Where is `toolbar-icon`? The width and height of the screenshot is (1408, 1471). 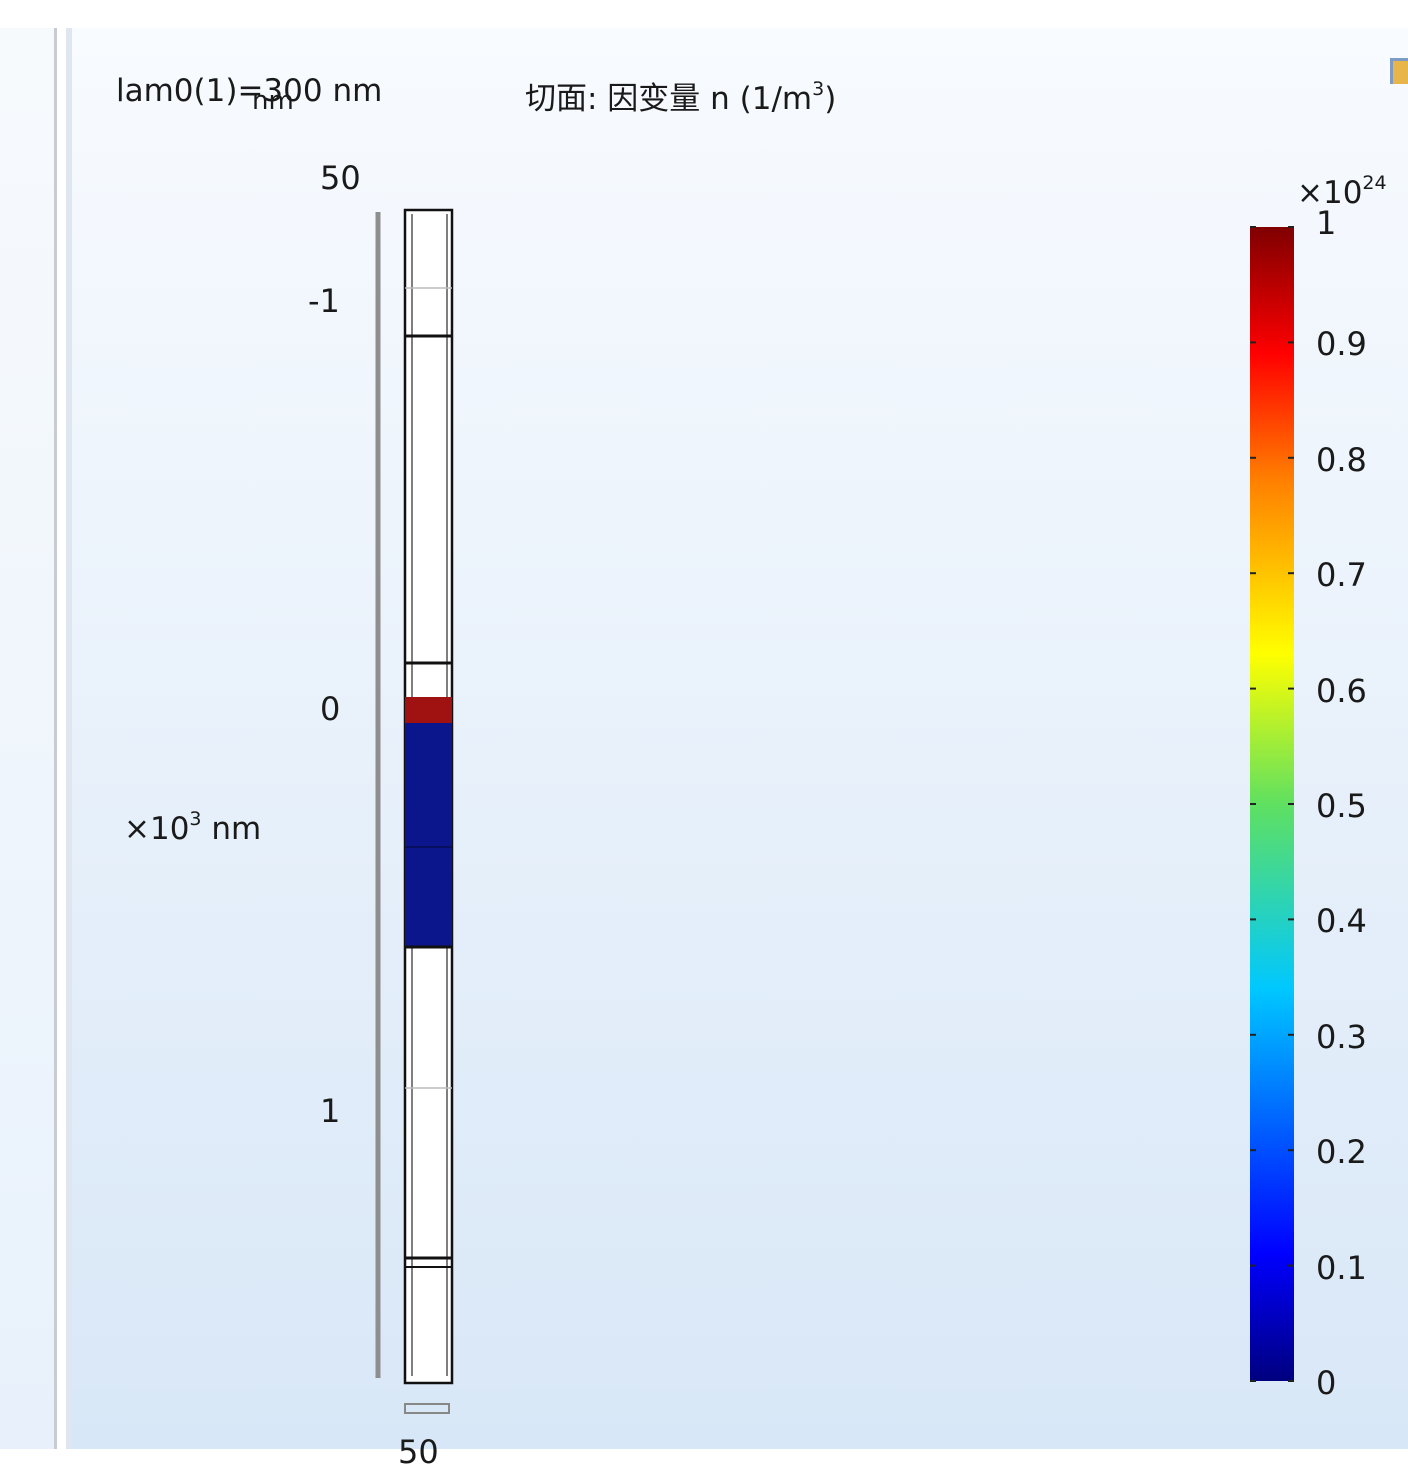 toolbar-icon is located at coordinates (1399, 71).